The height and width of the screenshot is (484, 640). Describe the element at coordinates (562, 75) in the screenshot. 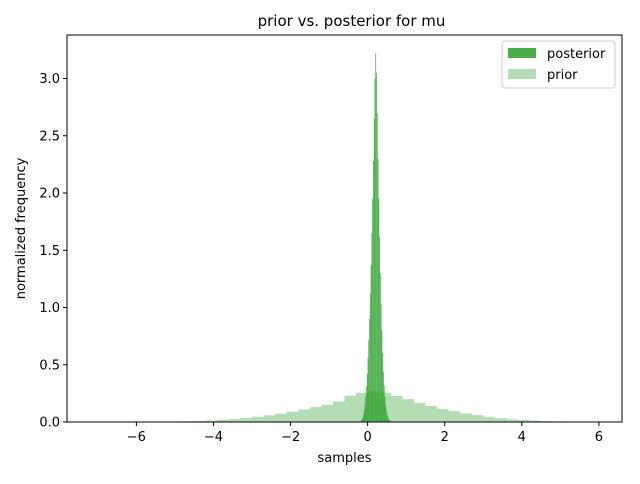

I see `legend-label-prior: prior` at that location.